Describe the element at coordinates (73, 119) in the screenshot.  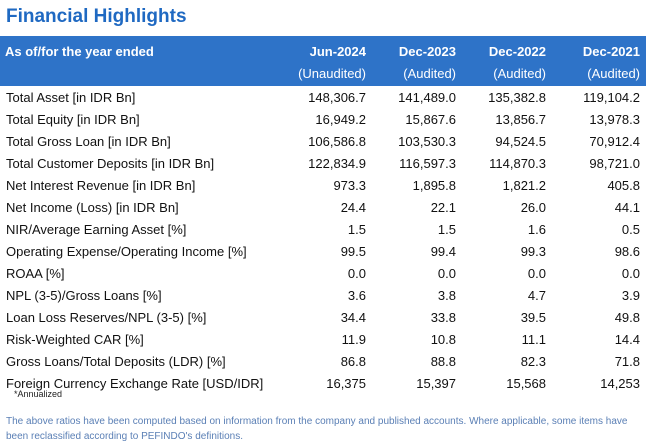
I see `row-label: Total Equity [in IDR Bn]` at that location.